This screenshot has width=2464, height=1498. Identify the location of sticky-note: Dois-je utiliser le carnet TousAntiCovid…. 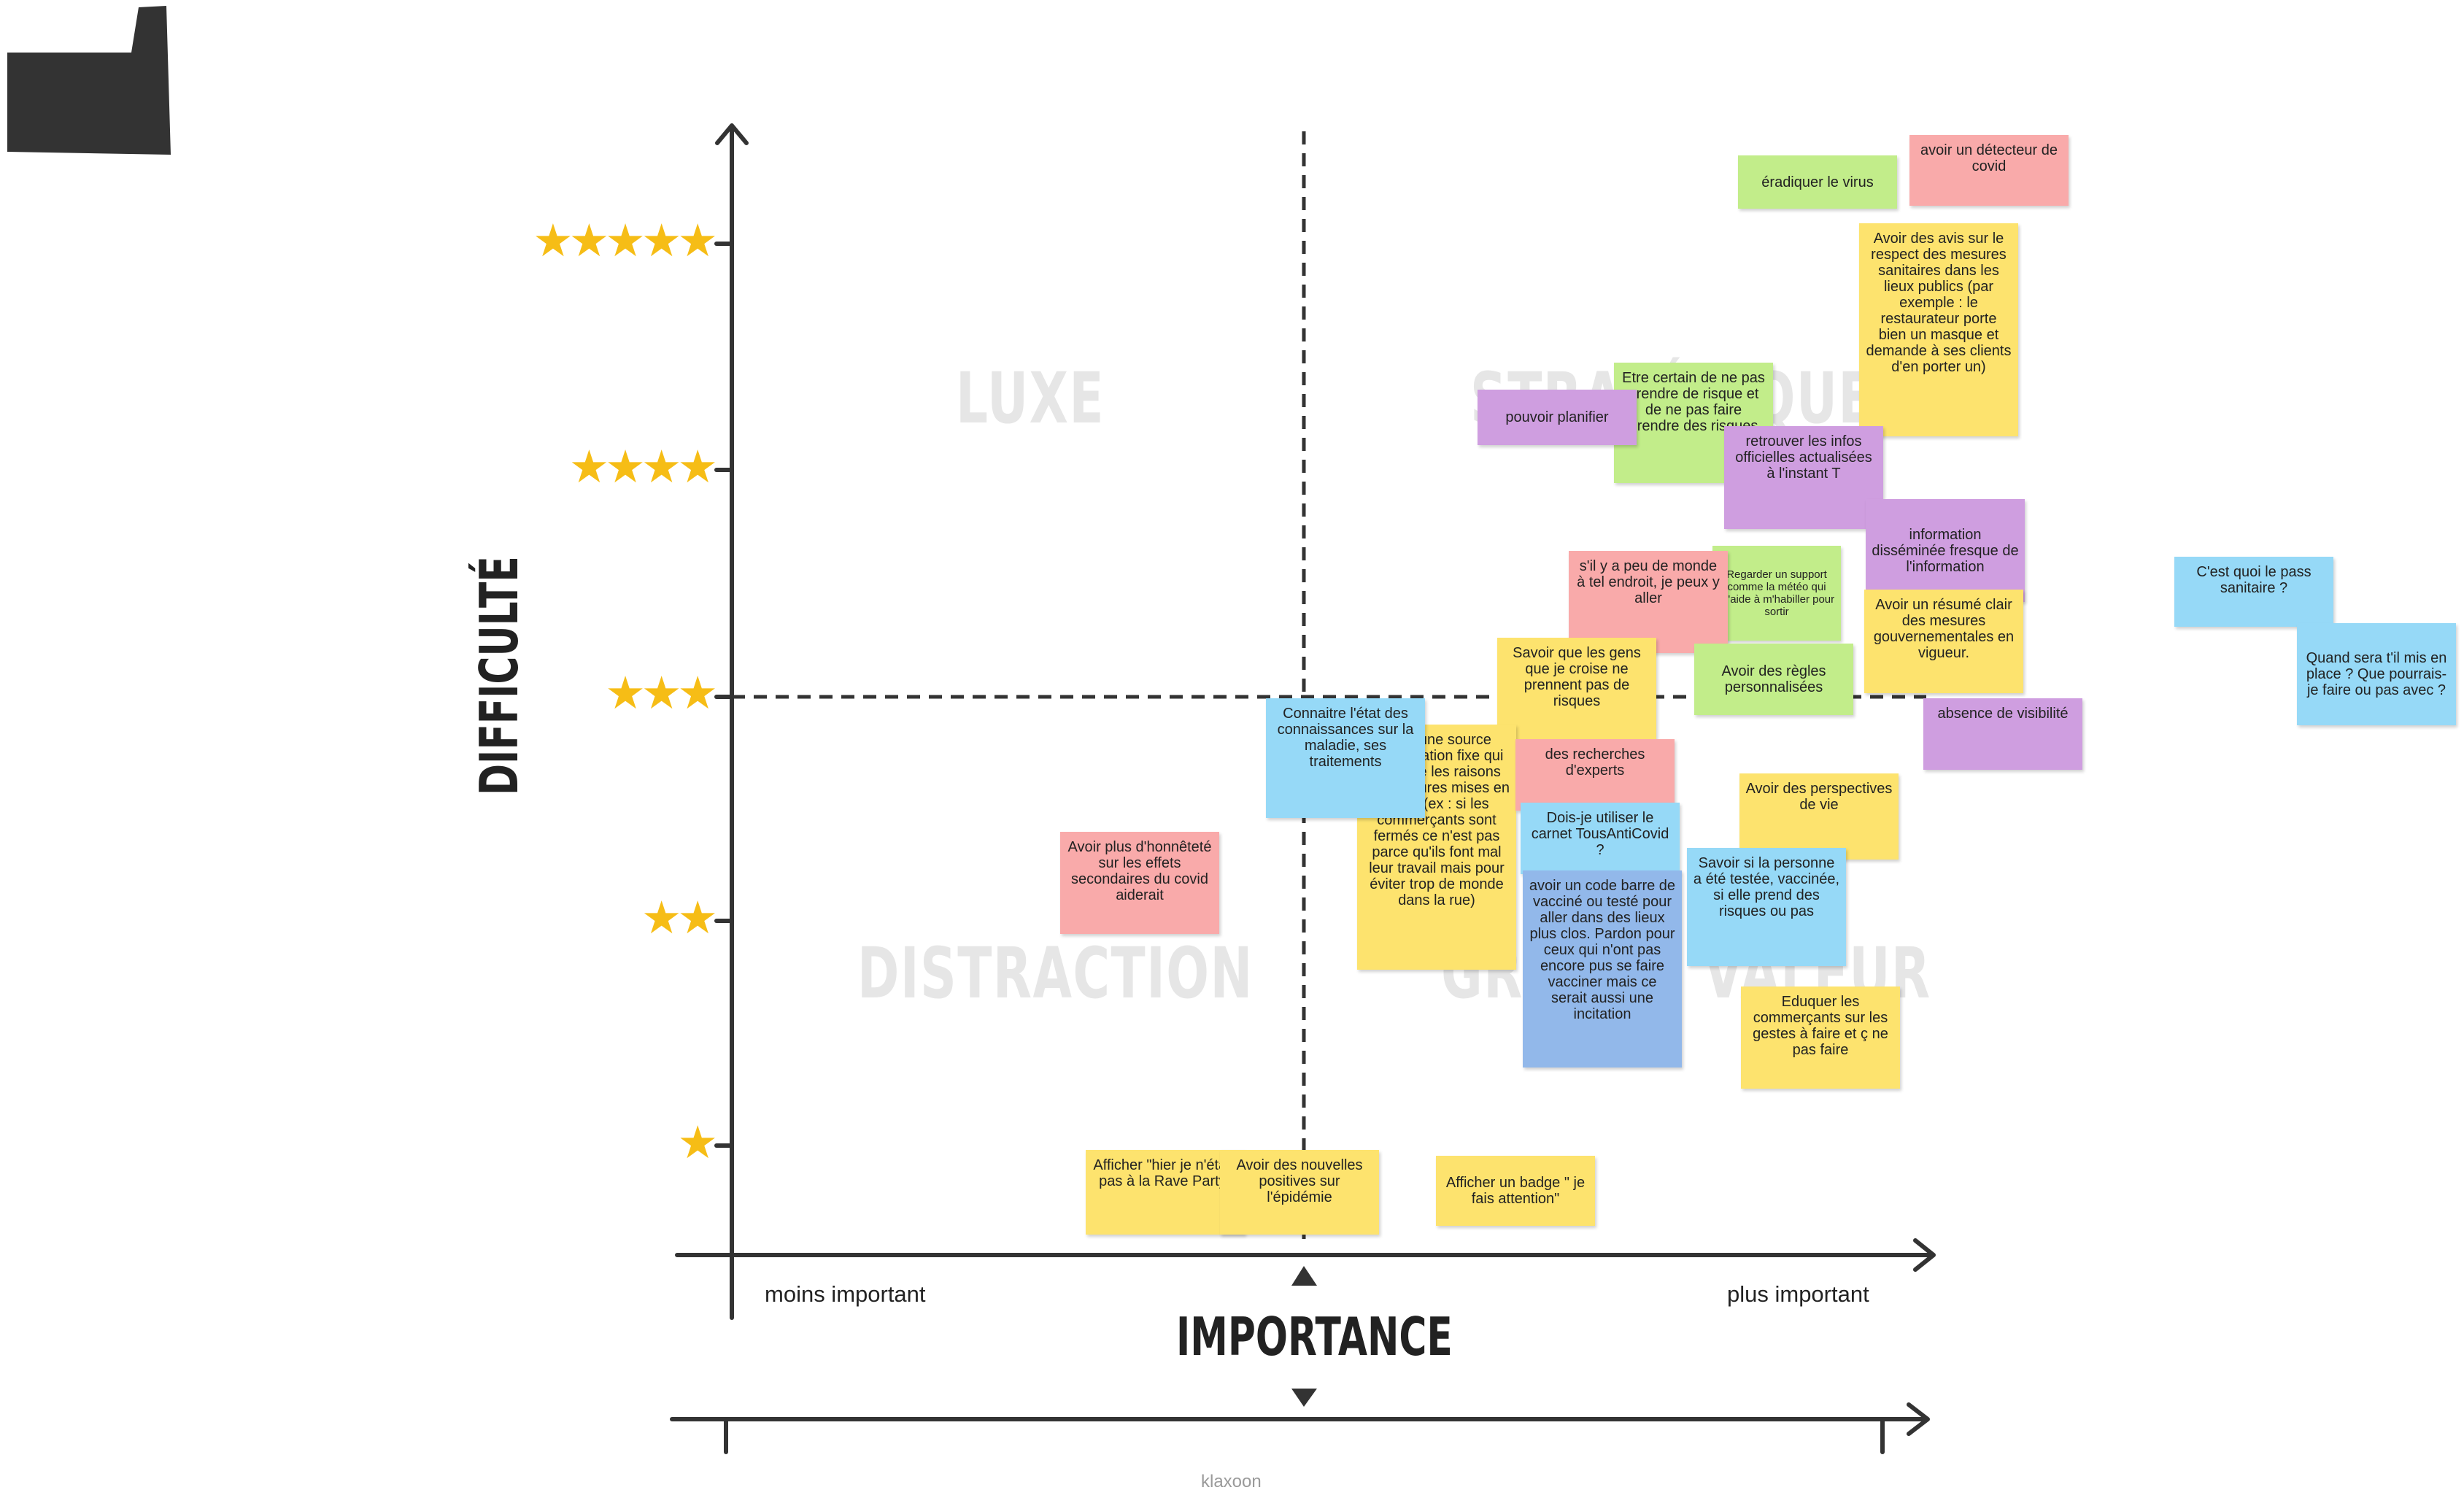
(1600, 838).